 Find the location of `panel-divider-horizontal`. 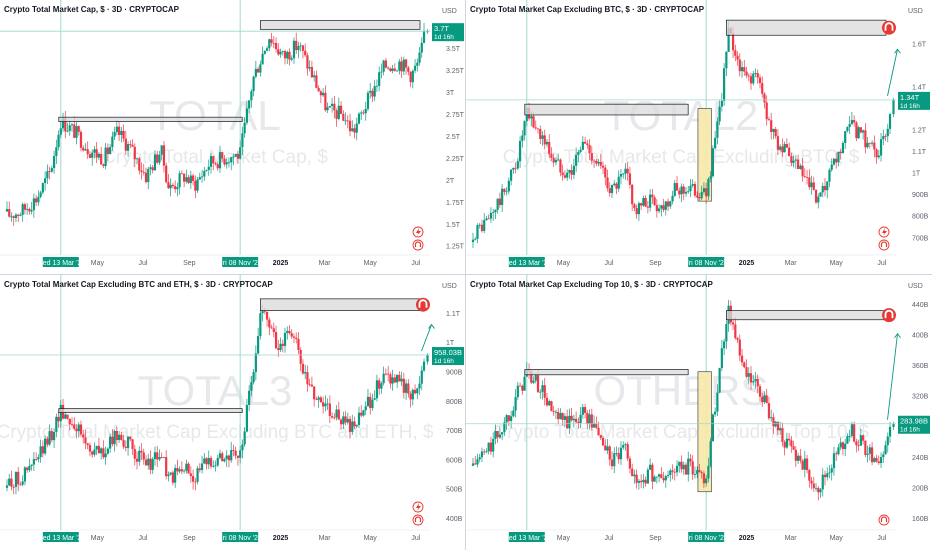

panel-divider-horizontal is located at coordinates (466, 274).